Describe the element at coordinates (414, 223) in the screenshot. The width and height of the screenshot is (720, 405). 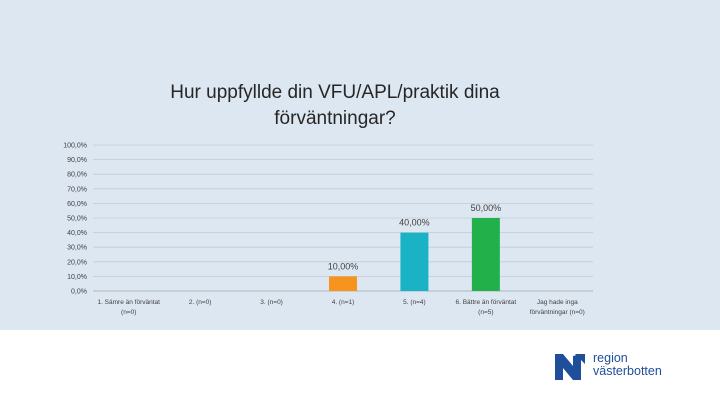
I see `data-label: 40,00%` at that location.